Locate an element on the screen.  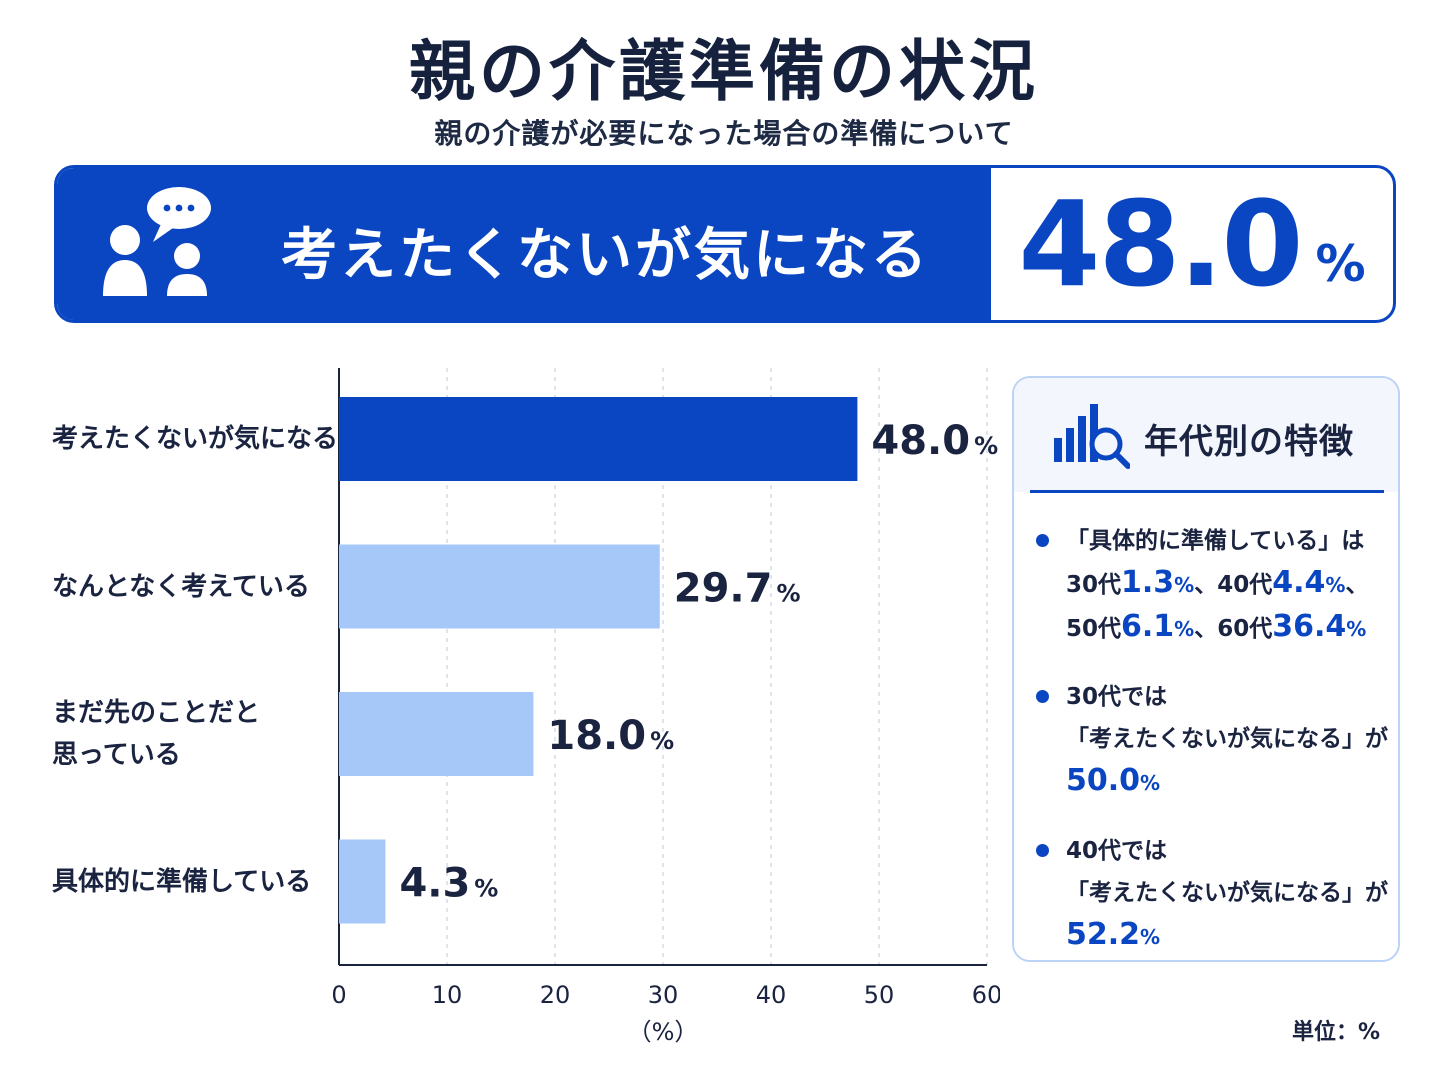
data-label: 4.3% is located at coordinates (448, 884).